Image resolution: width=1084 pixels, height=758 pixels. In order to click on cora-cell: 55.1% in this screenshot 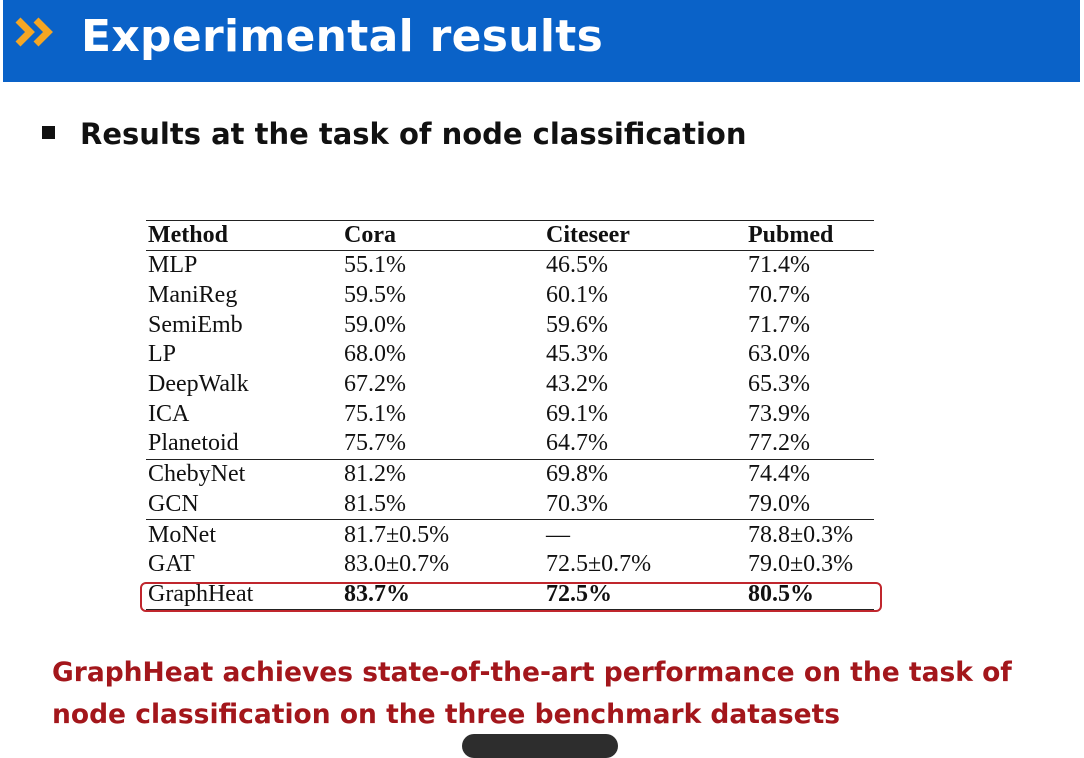, I will do `click(375, 265)`.